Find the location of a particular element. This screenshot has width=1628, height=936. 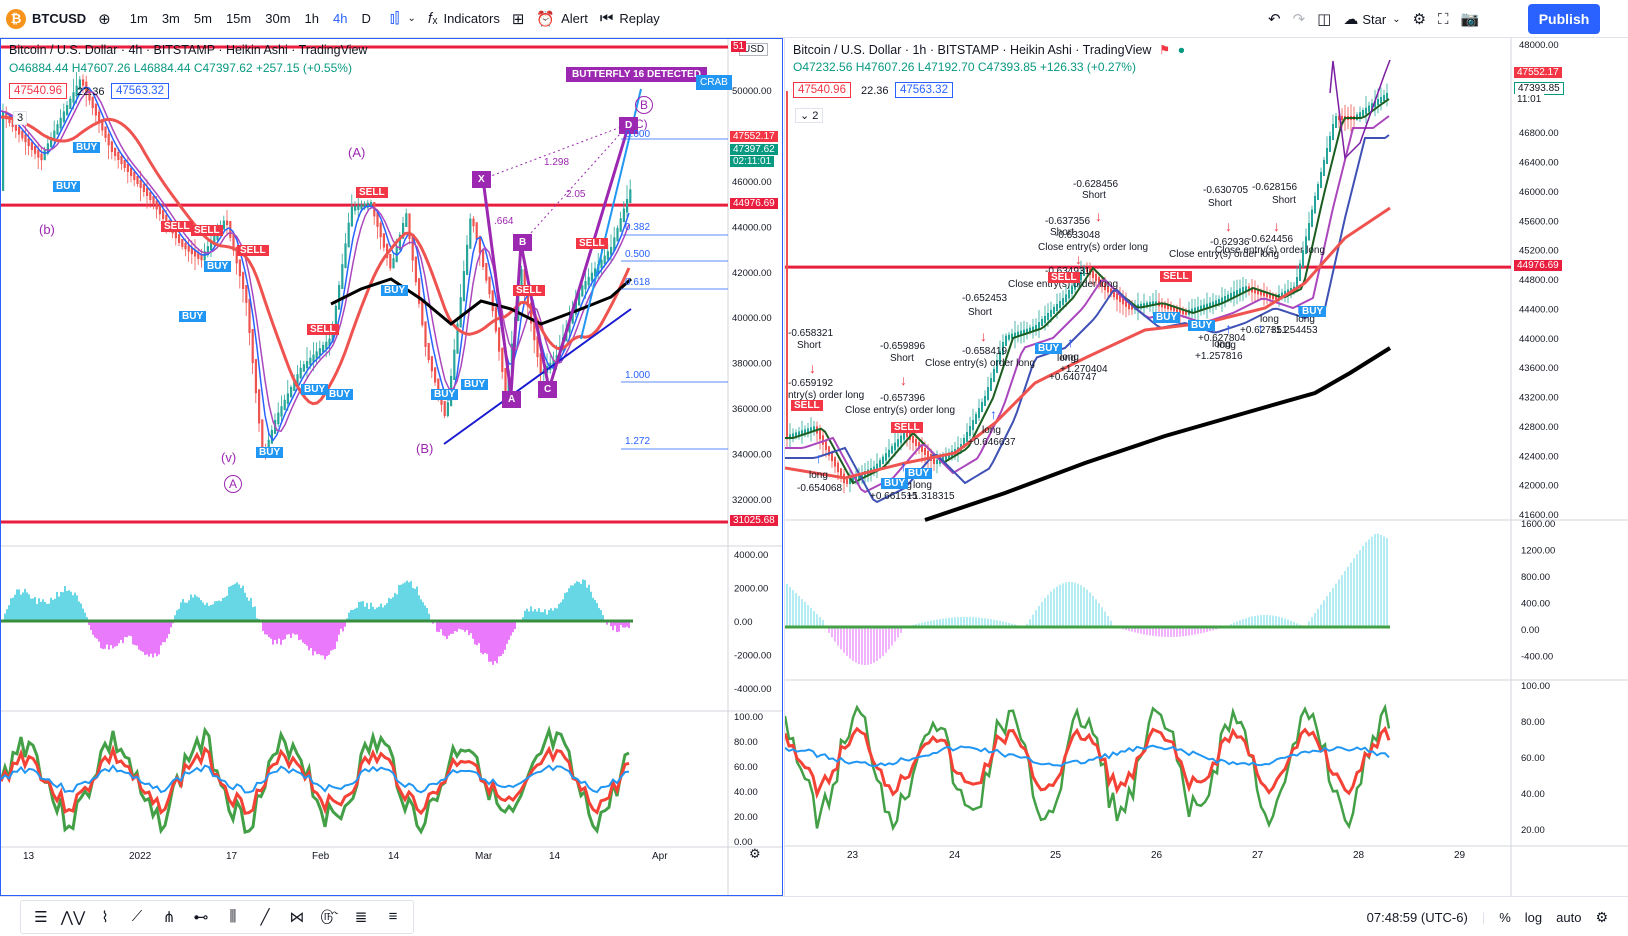

elliott-wave-icon: ⌇ is located at coordinates (105, 917).